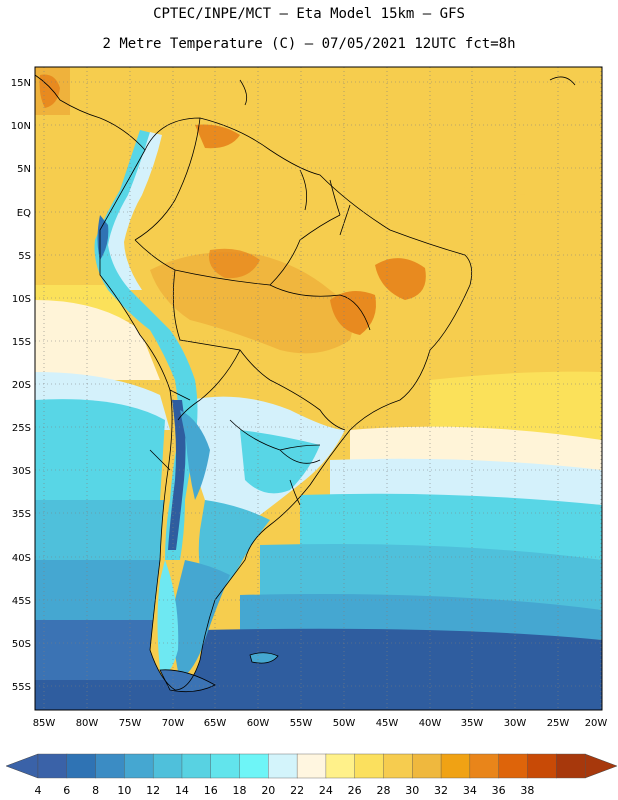 Image resolution: width=618 pixels, height=800 pixels. Describe the element at coordinates (21, 687) in the screenshot. I see `lat-label: 55S` at that location.